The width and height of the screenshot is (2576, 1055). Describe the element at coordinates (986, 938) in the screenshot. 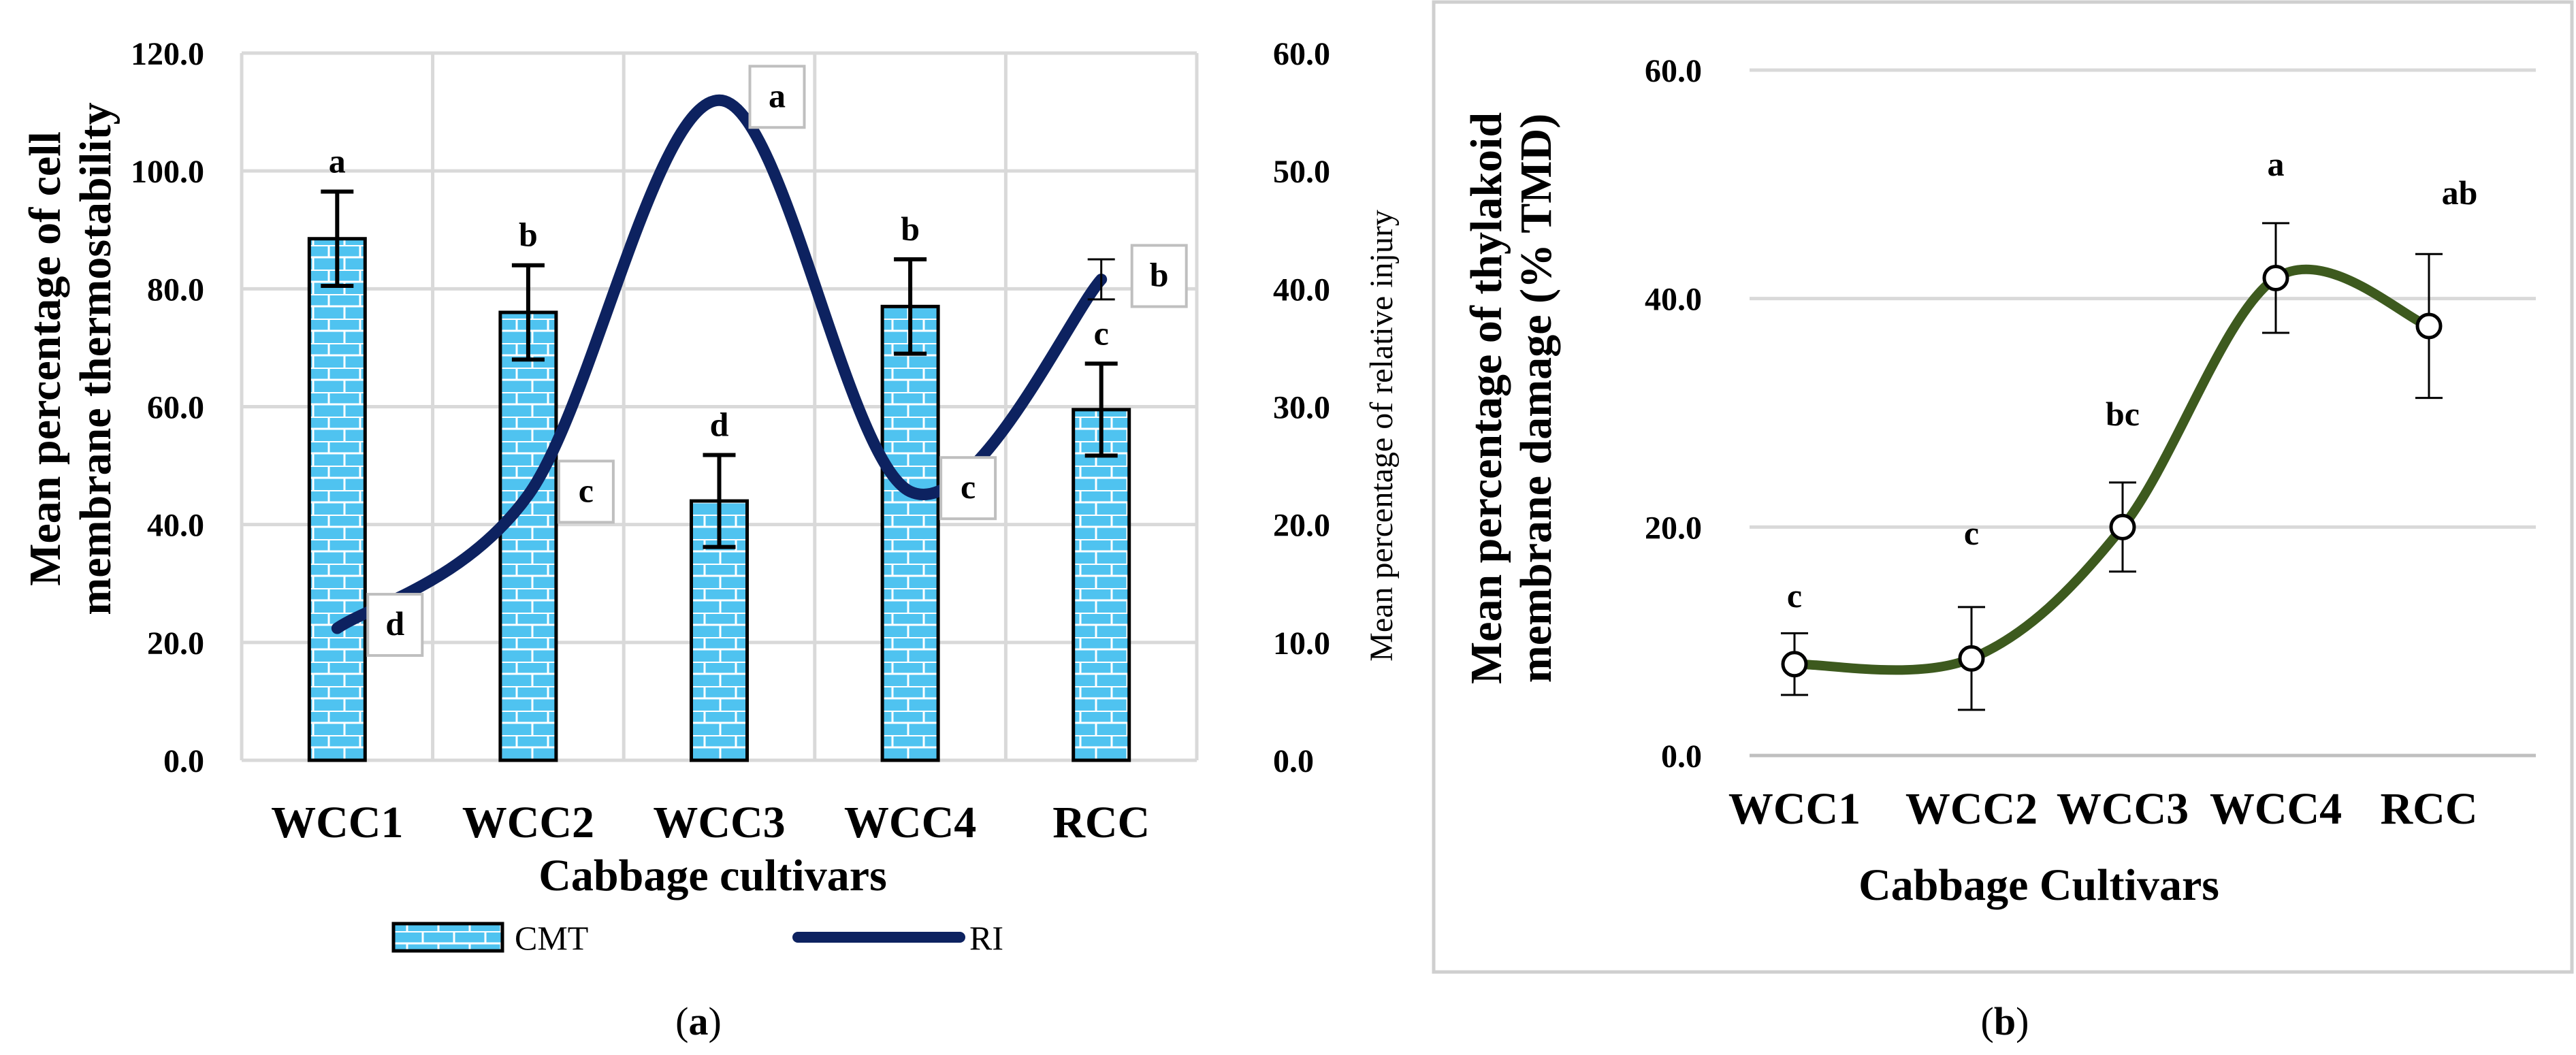

I see `legend-label-ri: RI` at that location.